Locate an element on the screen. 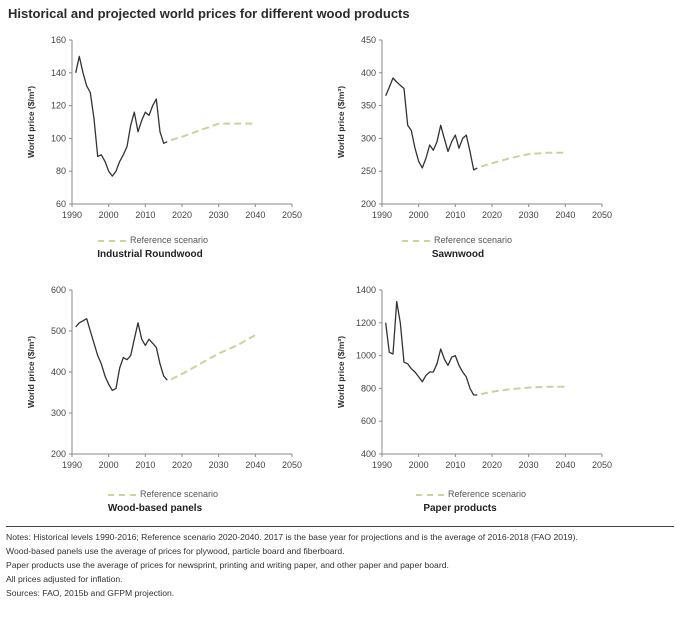 The height and width of the screenshot is (623, 681). y-tick-label: 80 is located at coordinates (61, 171).